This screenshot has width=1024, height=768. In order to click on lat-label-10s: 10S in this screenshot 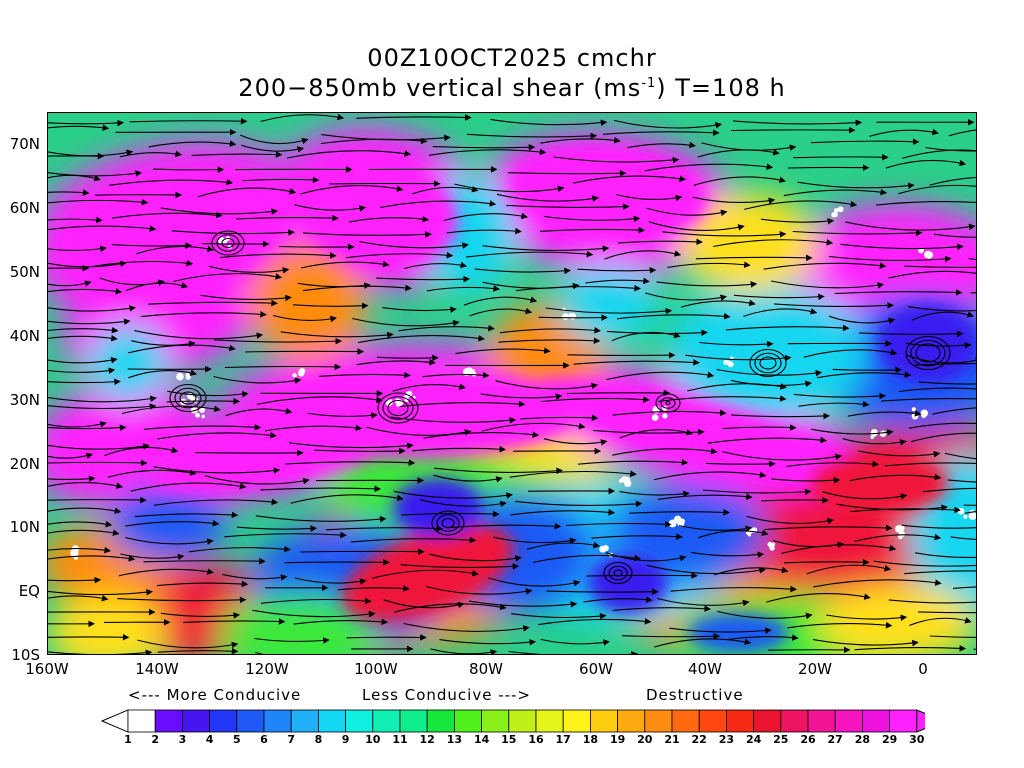, I will do `click(25, 655)`.